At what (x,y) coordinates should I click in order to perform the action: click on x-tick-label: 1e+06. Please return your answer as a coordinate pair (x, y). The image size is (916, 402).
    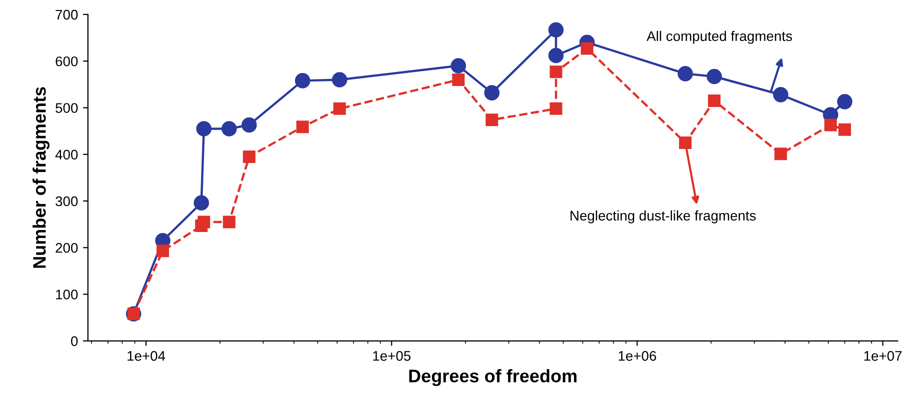
    Looking at the image, I should click on (637, 355).